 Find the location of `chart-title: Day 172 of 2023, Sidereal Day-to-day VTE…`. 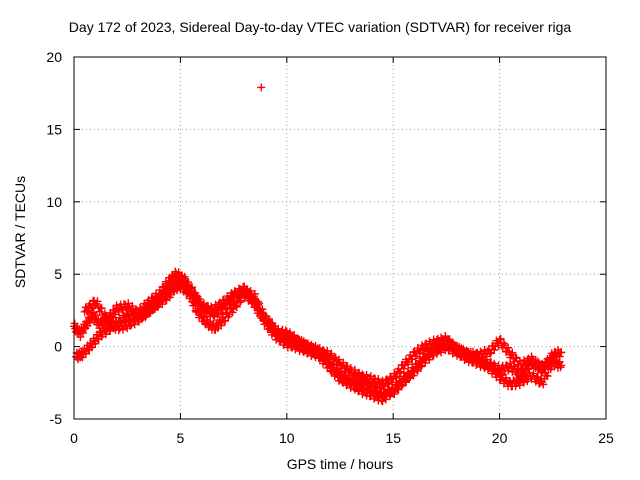

chart-title: Day 172 of 2023, Sidereal Day-to-day VTE… is located at coordinates (320, 27).